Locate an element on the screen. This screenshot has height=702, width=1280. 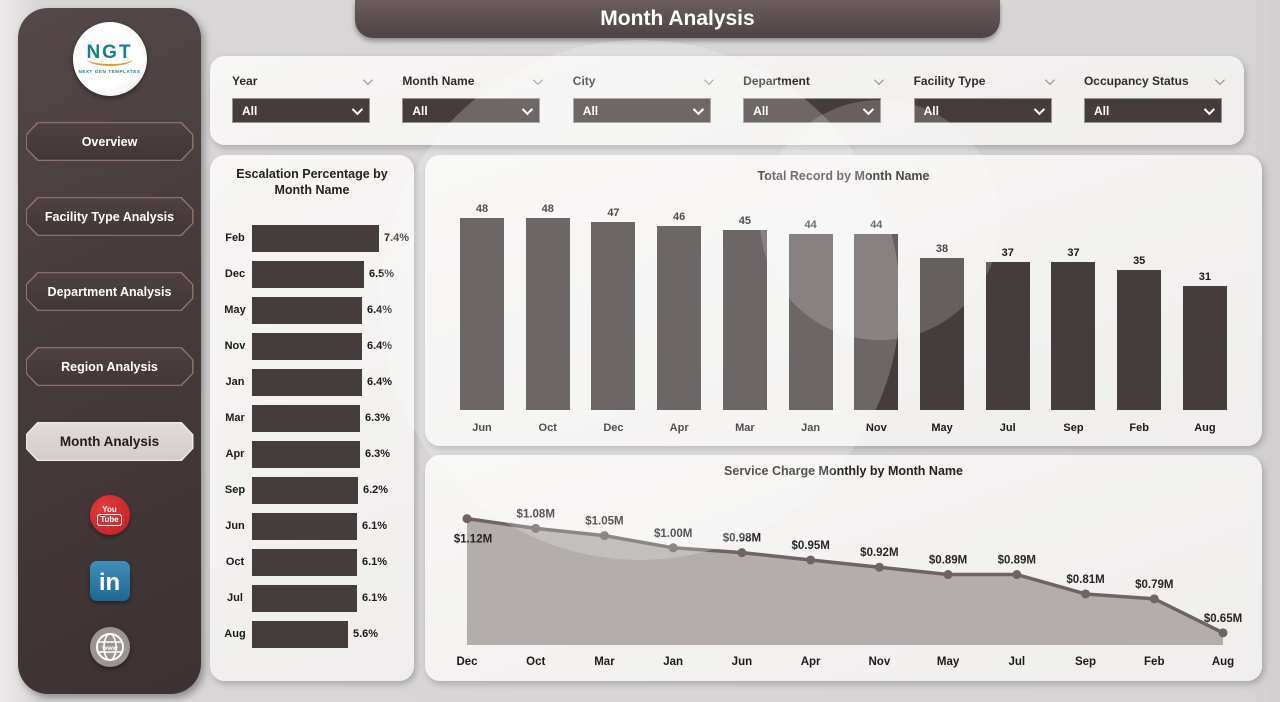
youtube-icon: You Tube is located at coordinates (109, 515).